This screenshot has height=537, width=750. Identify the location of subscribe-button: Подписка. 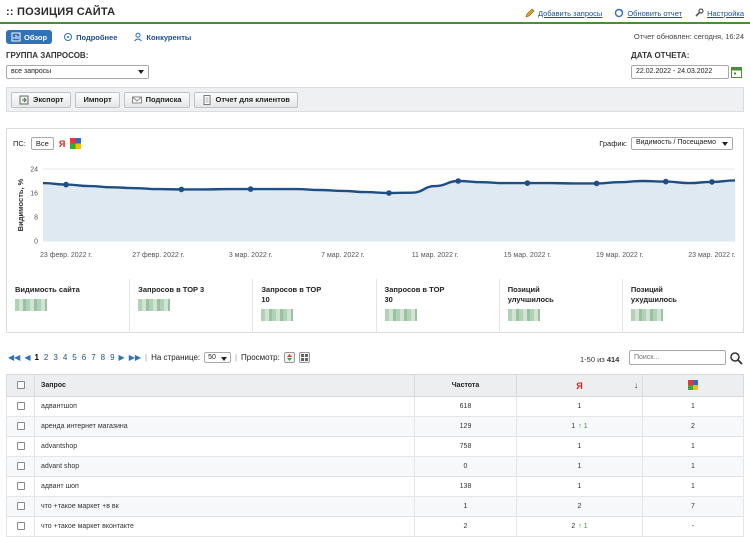
(156, 99).